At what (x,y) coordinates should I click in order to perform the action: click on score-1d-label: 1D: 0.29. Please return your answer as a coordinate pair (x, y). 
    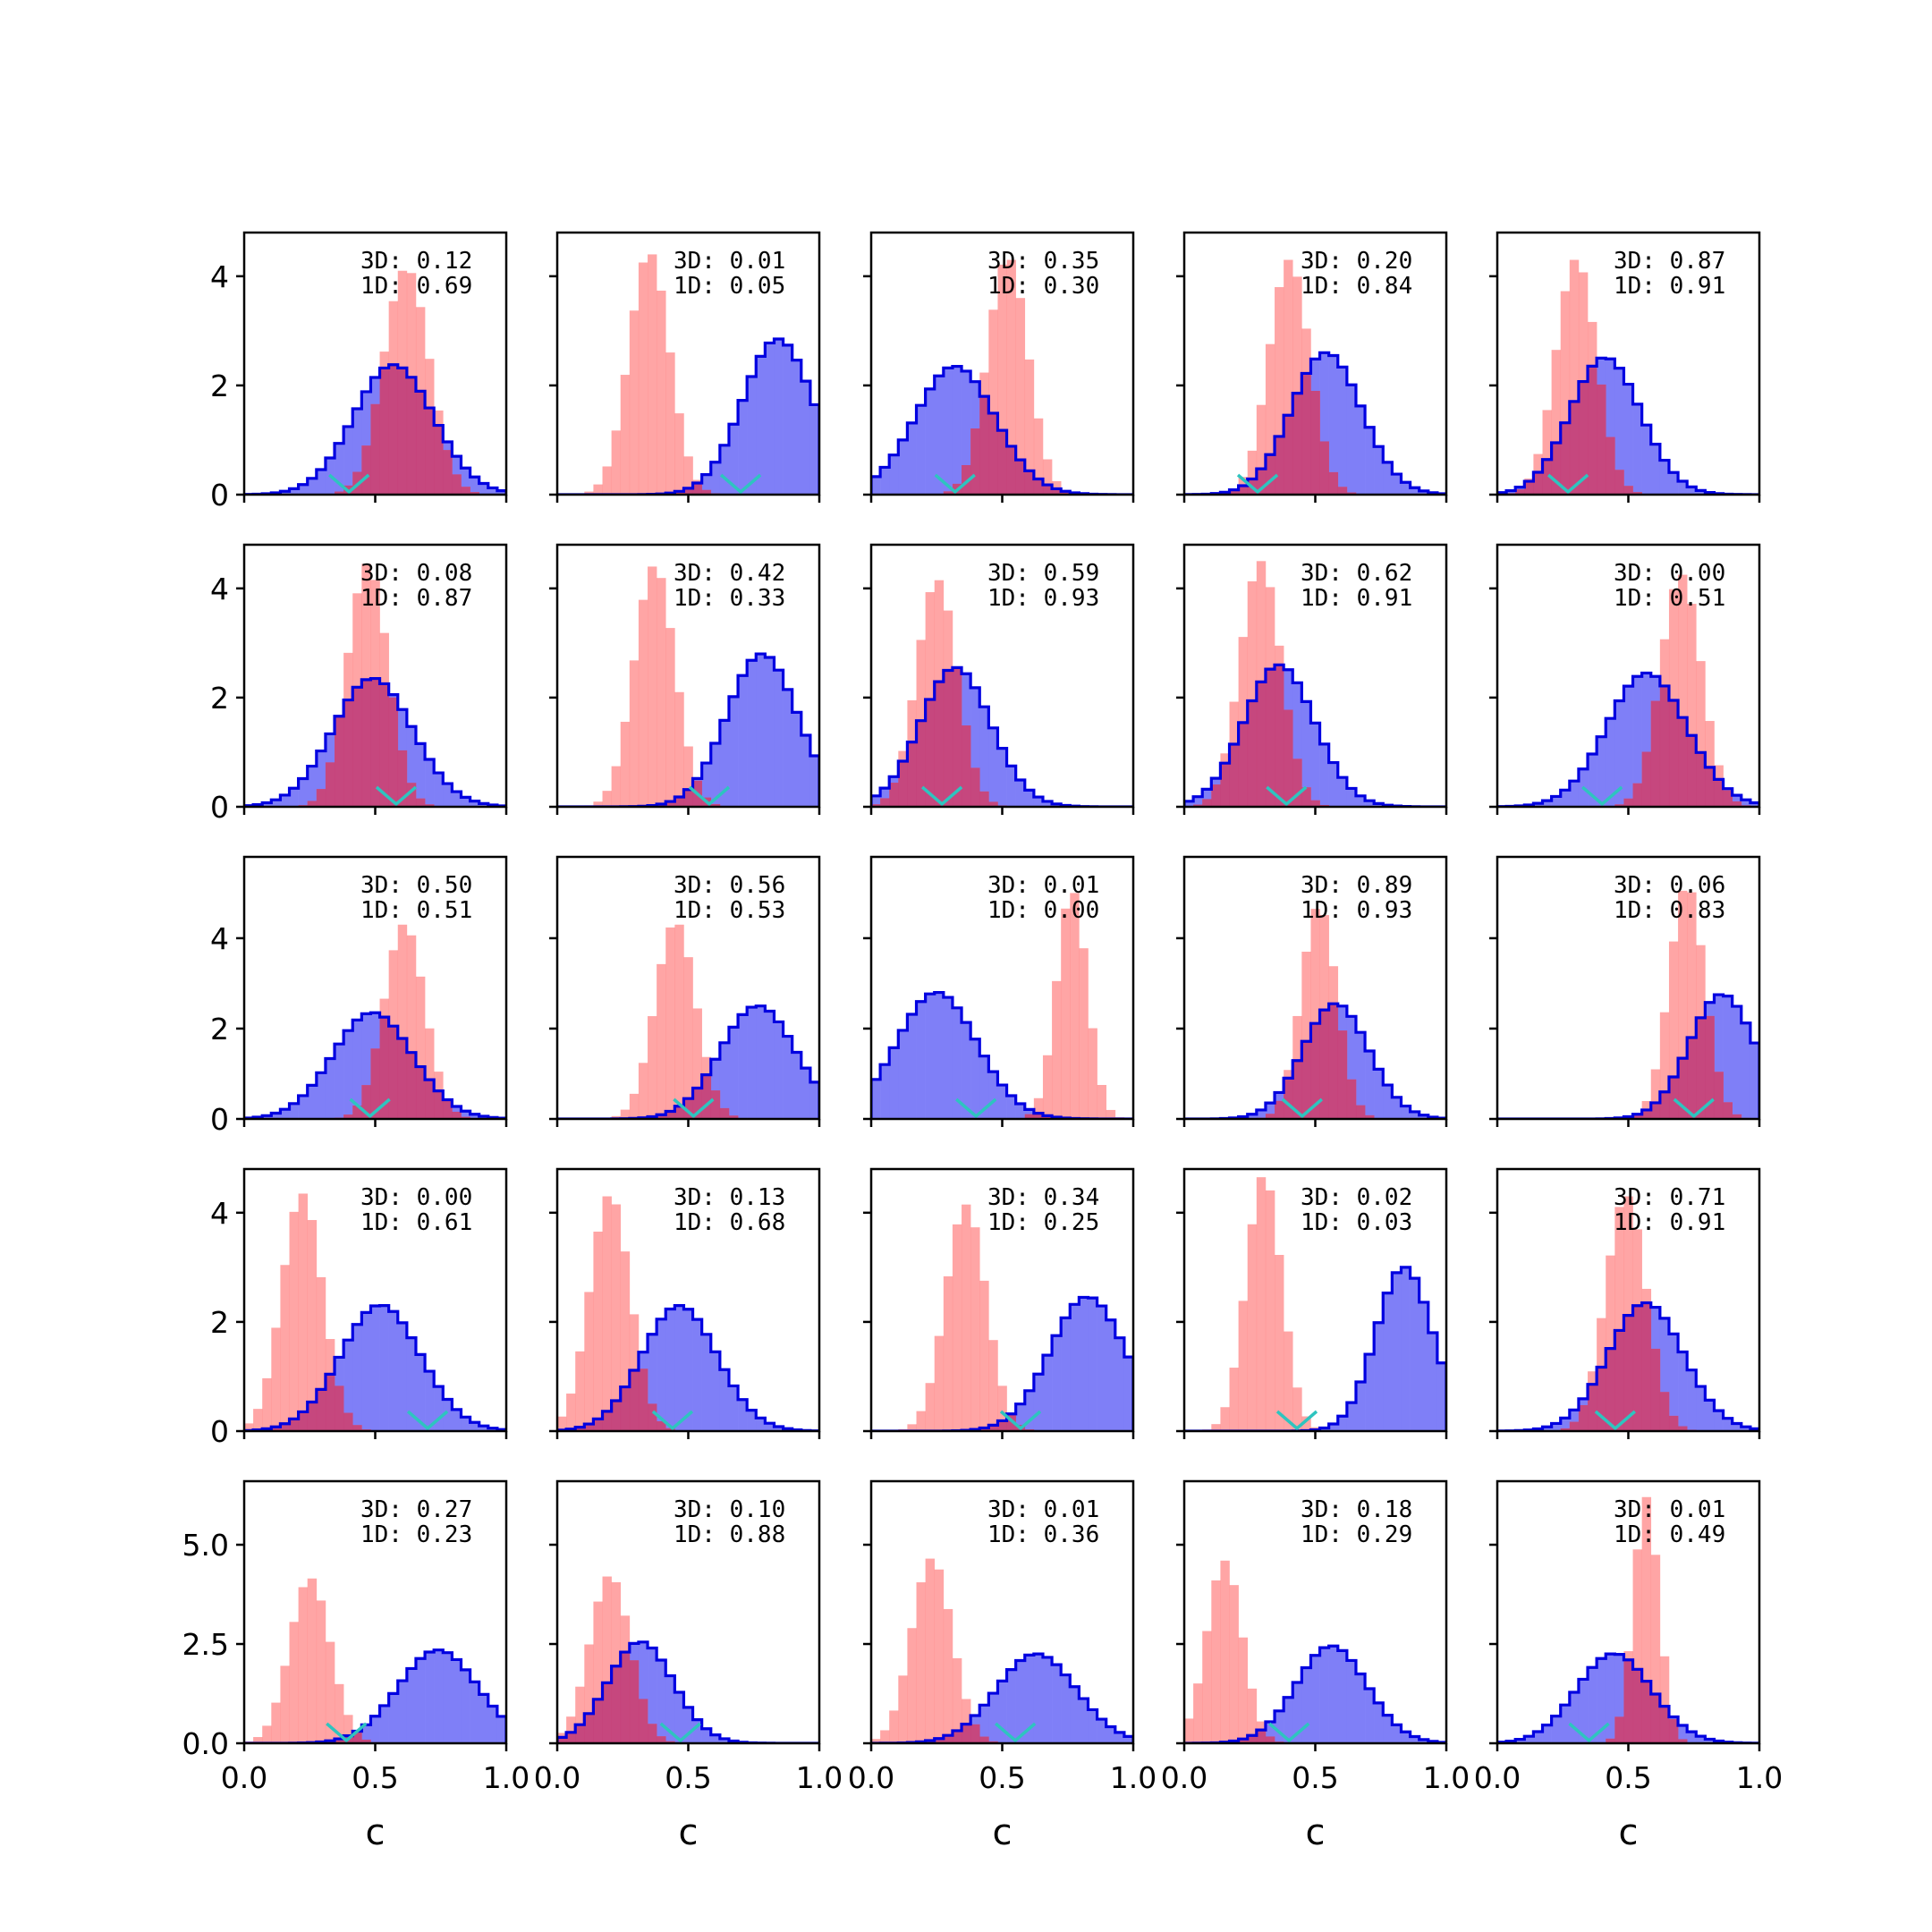
    Looking at the image, I should click on (1356, 1534).